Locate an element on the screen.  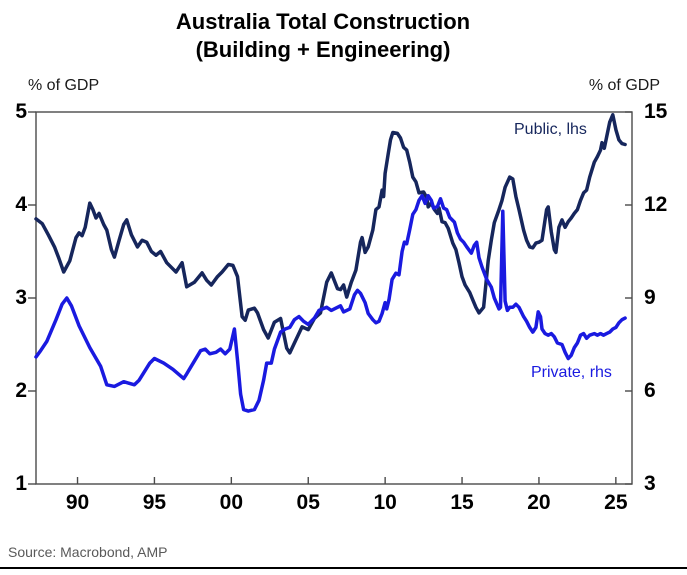
chart-title-line2: (Building + Engineering) is located at coordinates (323, 49).